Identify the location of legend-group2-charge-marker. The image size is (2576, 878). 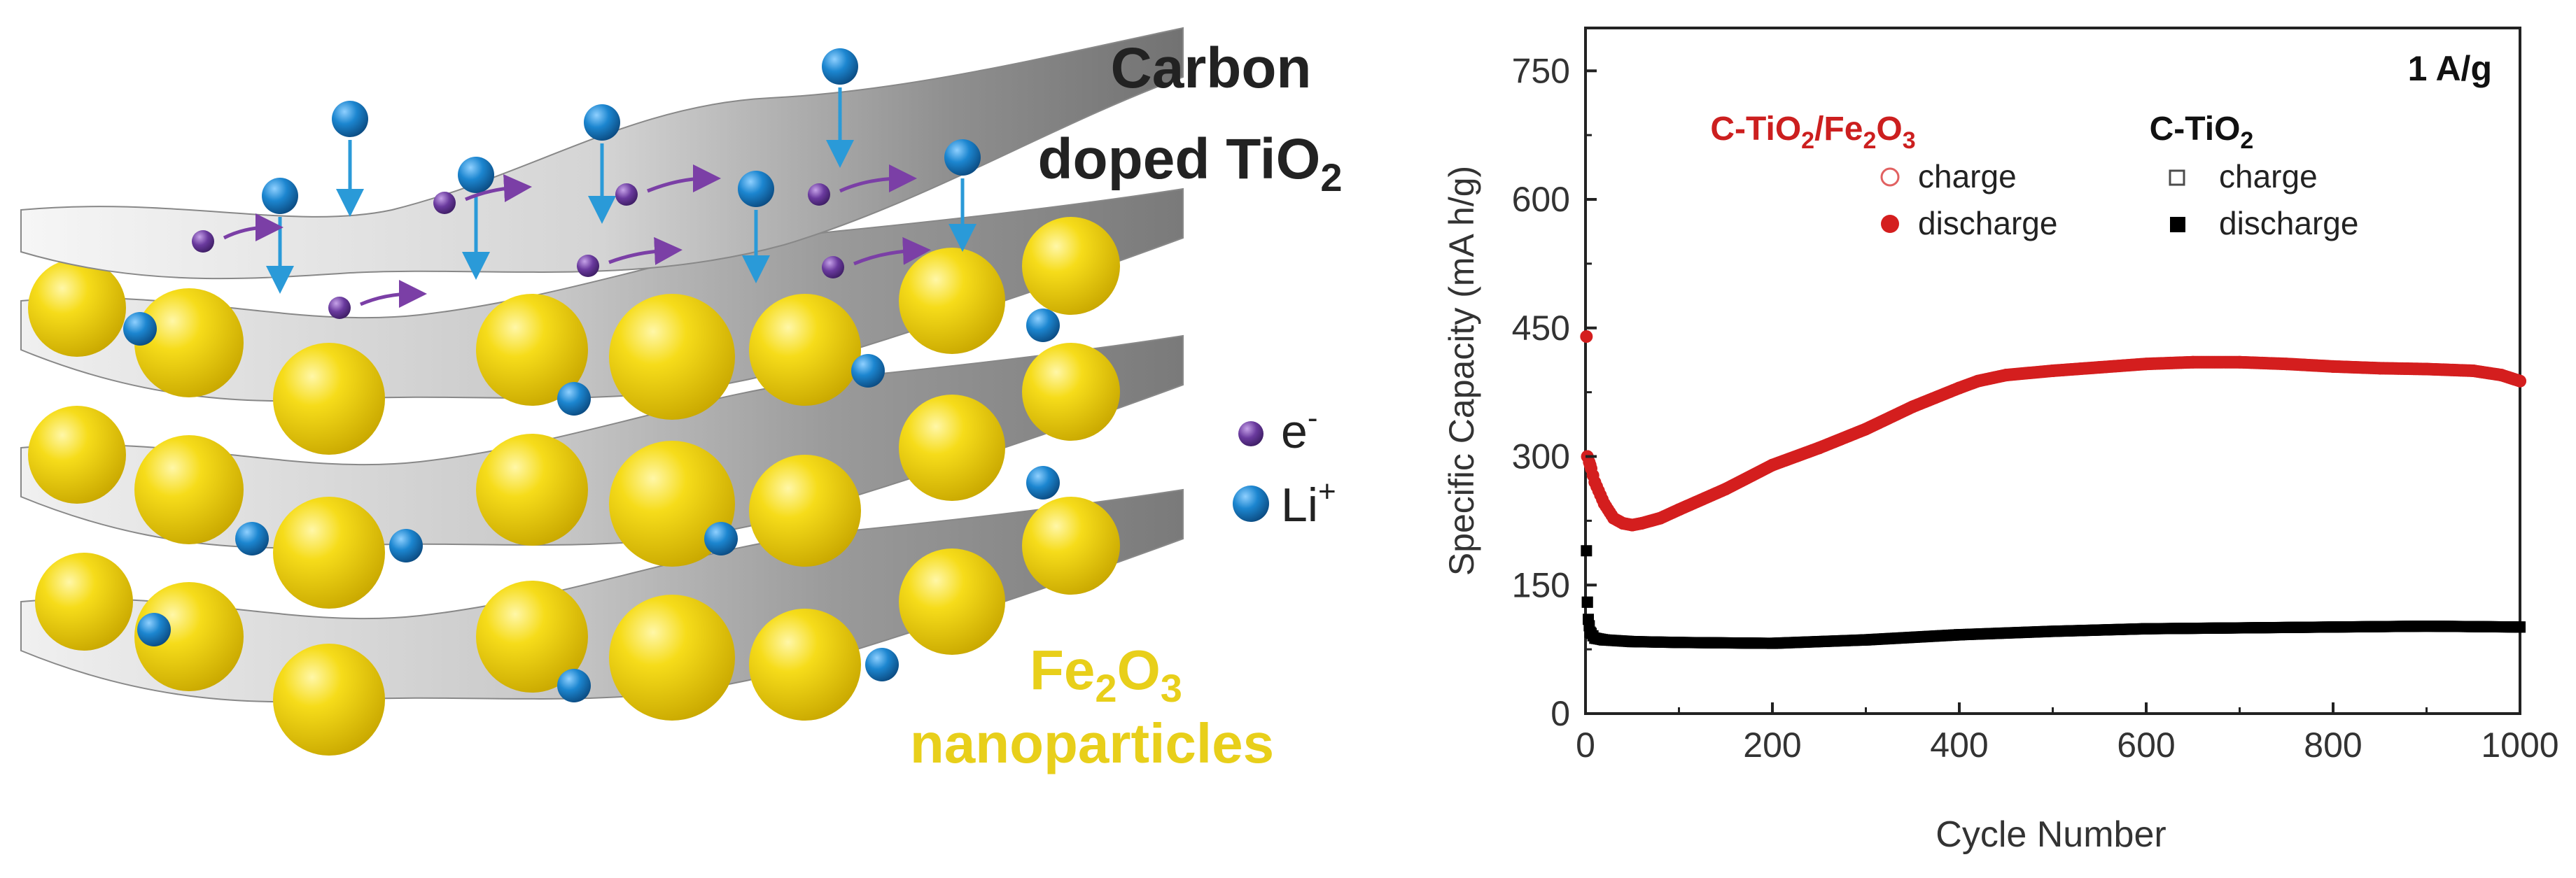
(2177, 177).